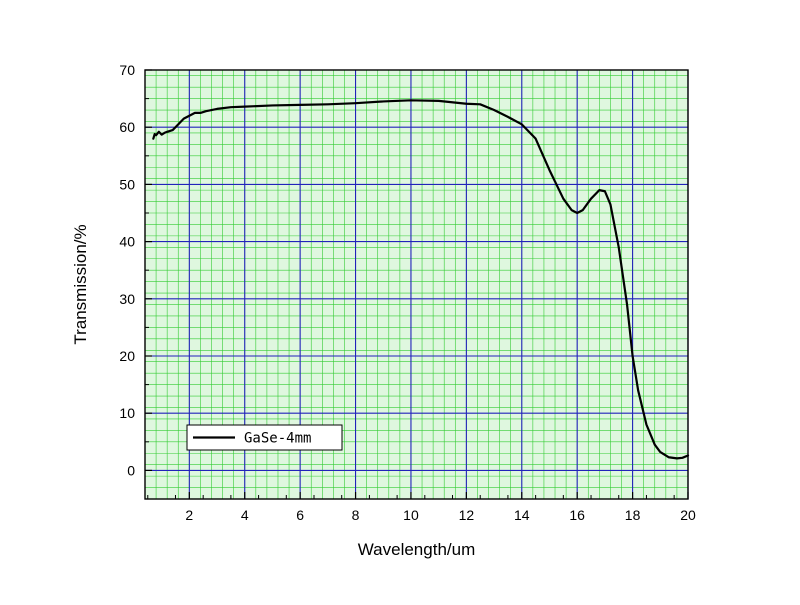 The height and width of the screenshot is (605, 800). What do you see at coordinates (411, 515) in the screenshot?
I see `x-tick-label: 10` at bounding box center [411, 515].